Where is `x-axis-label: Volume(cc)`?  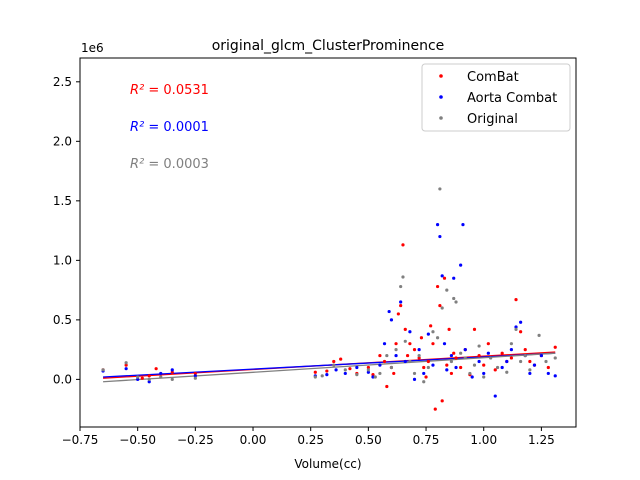 x-axis-label: Volume(cc) is located at coordinates (327, 464).